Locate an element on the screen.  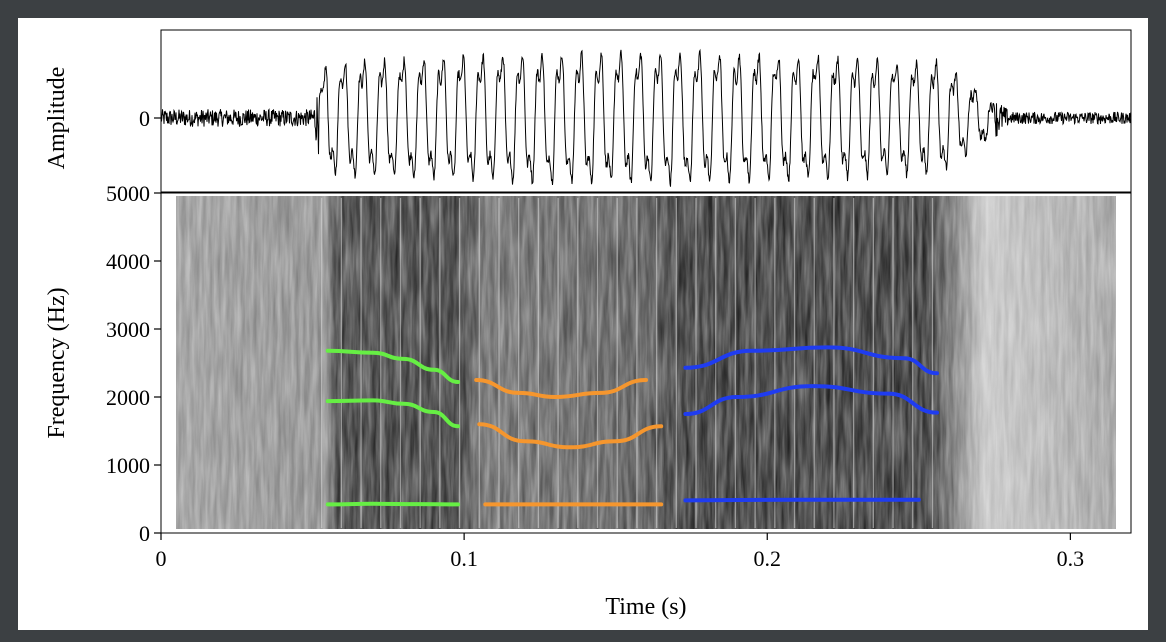
time-tick-label: 0.2 is located at coordinates (768, 558).